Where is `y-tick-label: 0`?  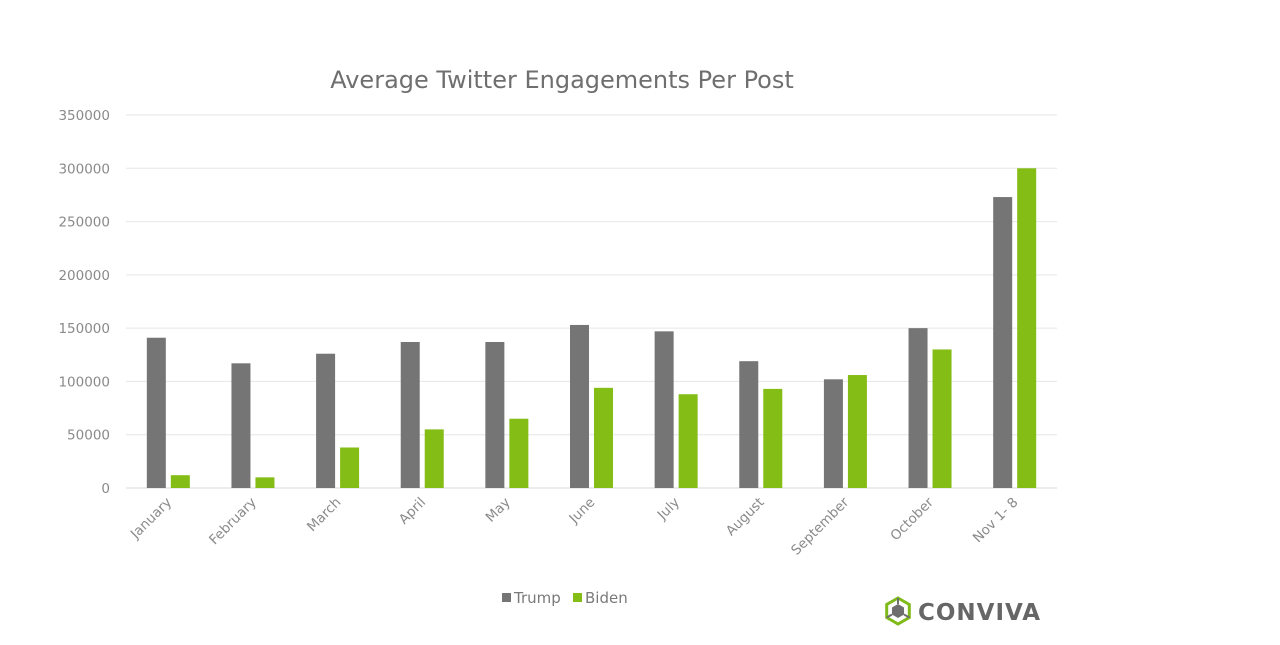 y-tick-label: 0 is located at coordinates (105, 489).